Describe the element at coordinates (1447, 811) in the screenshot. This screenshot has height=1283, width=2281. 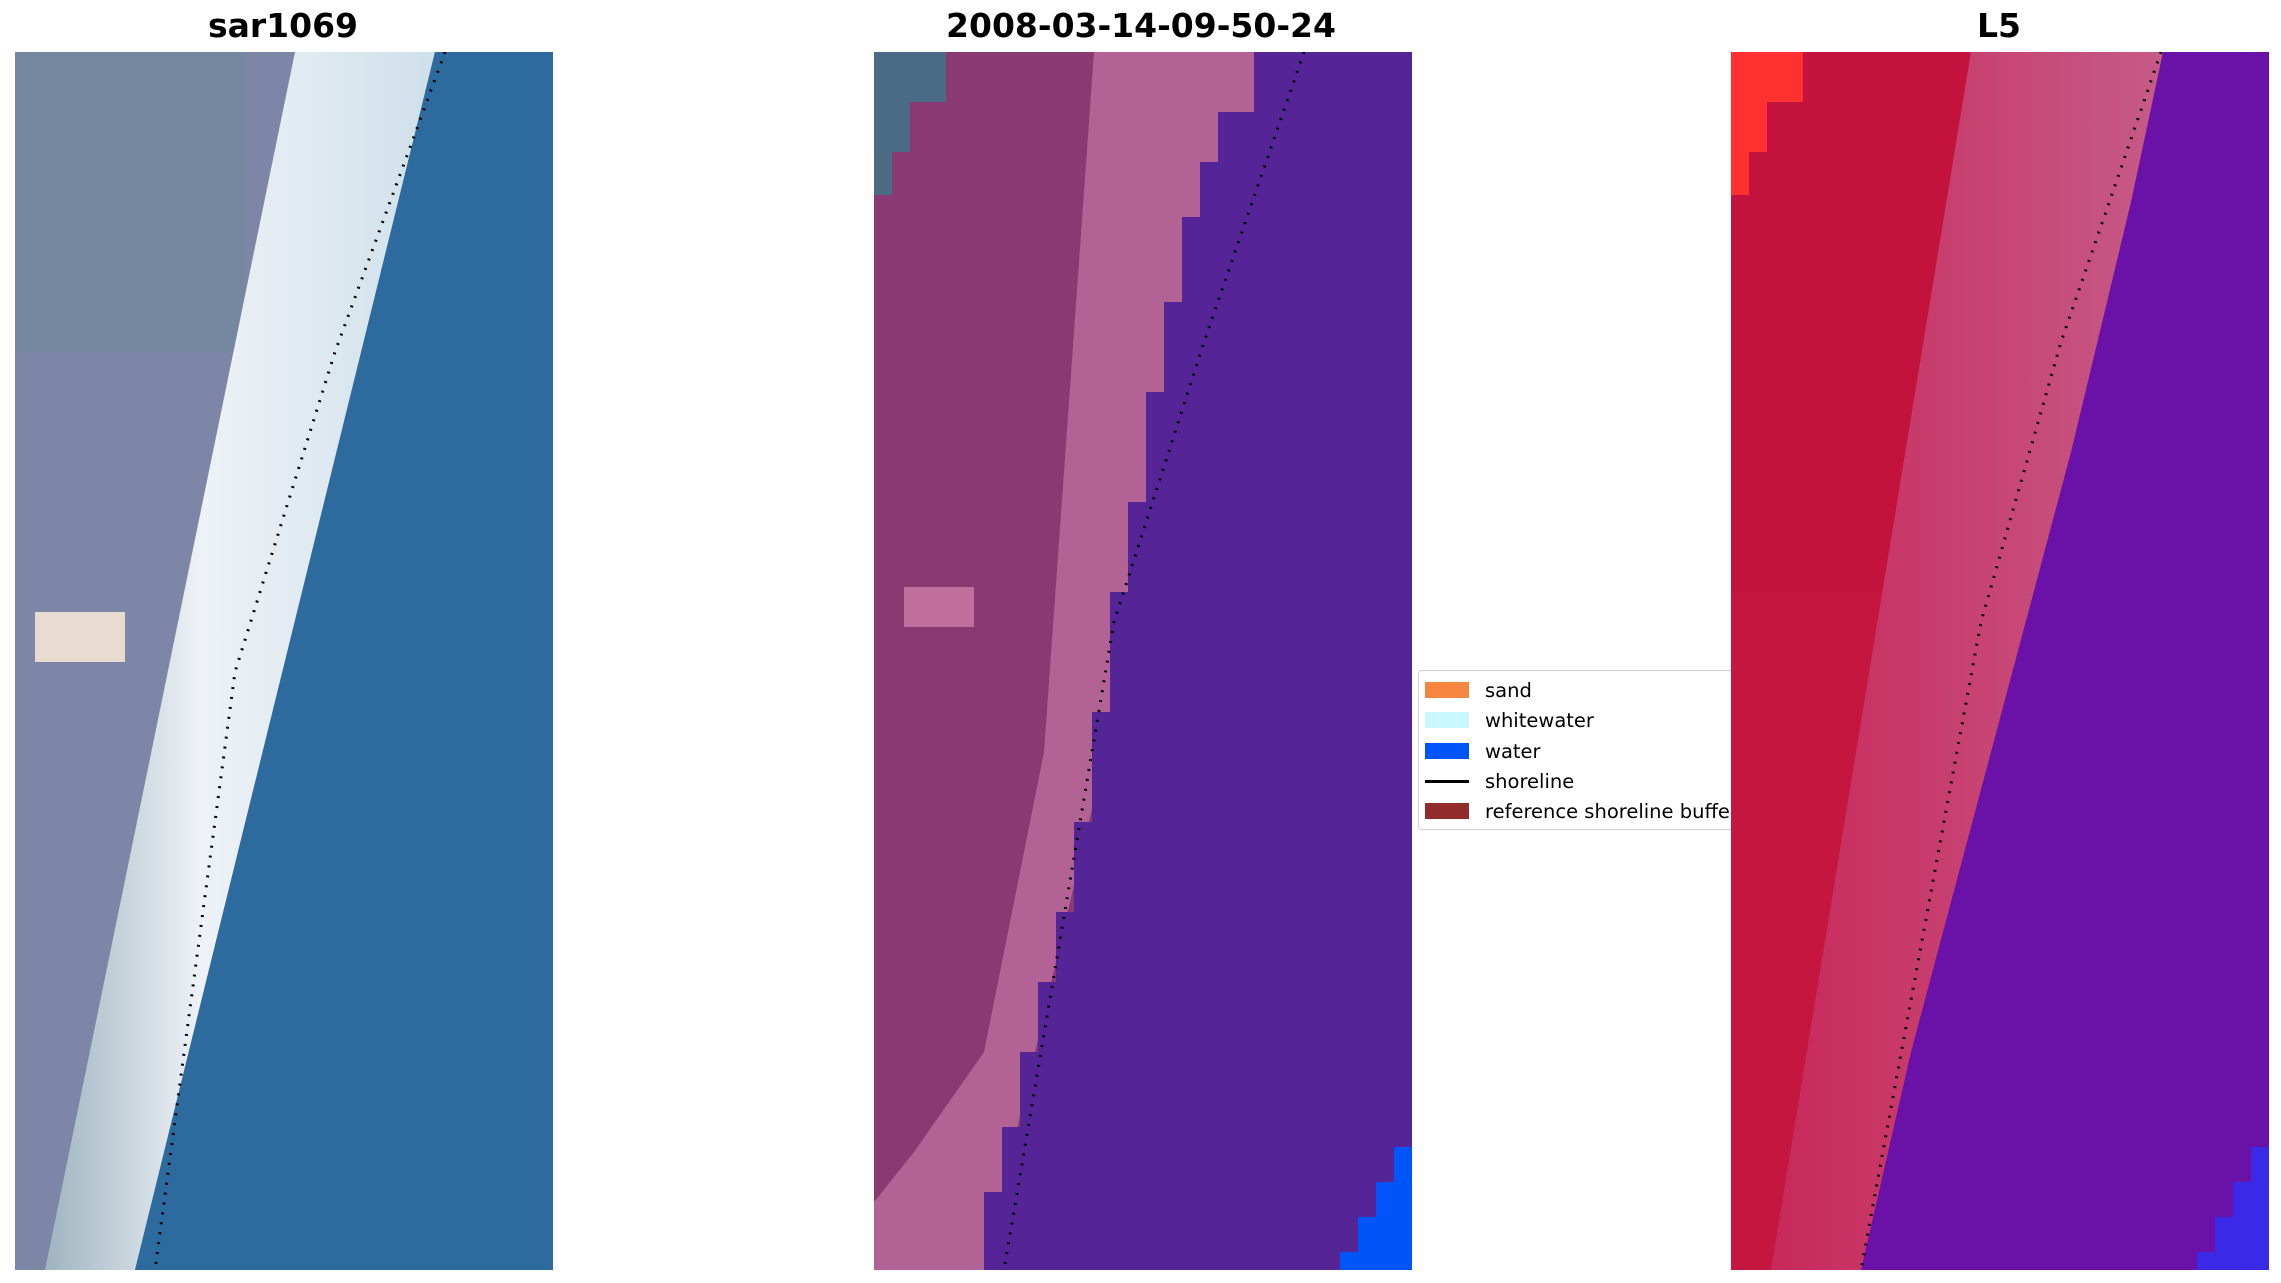
I see `reference-buffer-swatch` at that location.